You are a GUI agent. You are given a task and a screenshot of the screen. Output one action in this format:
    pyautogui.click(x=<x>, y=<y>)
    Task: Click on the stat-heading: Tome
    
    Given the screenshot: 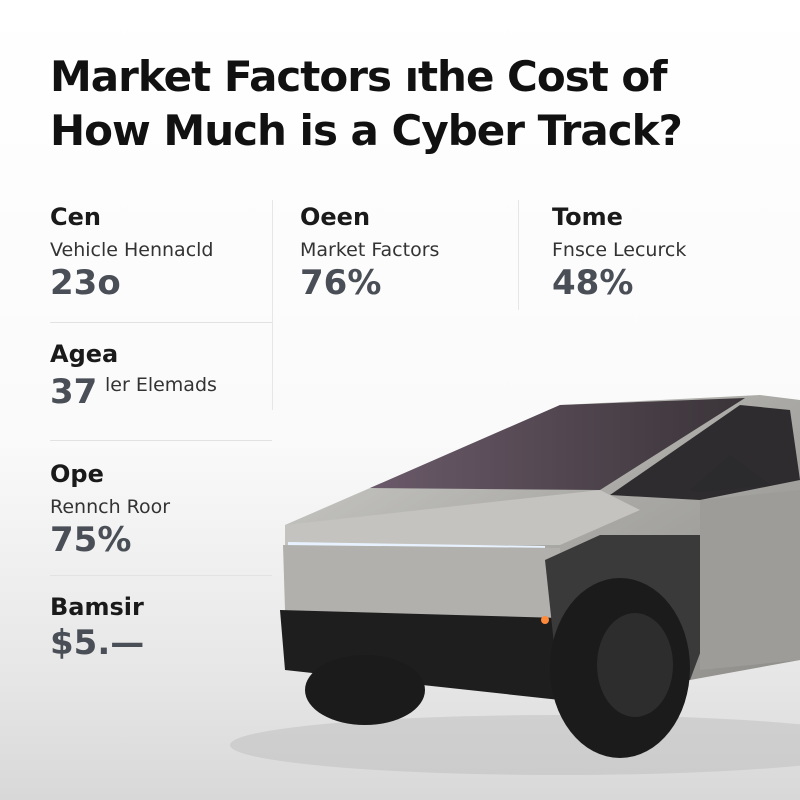 What is the action you would take?
    pyautogui.click(x=587, y=217)
    